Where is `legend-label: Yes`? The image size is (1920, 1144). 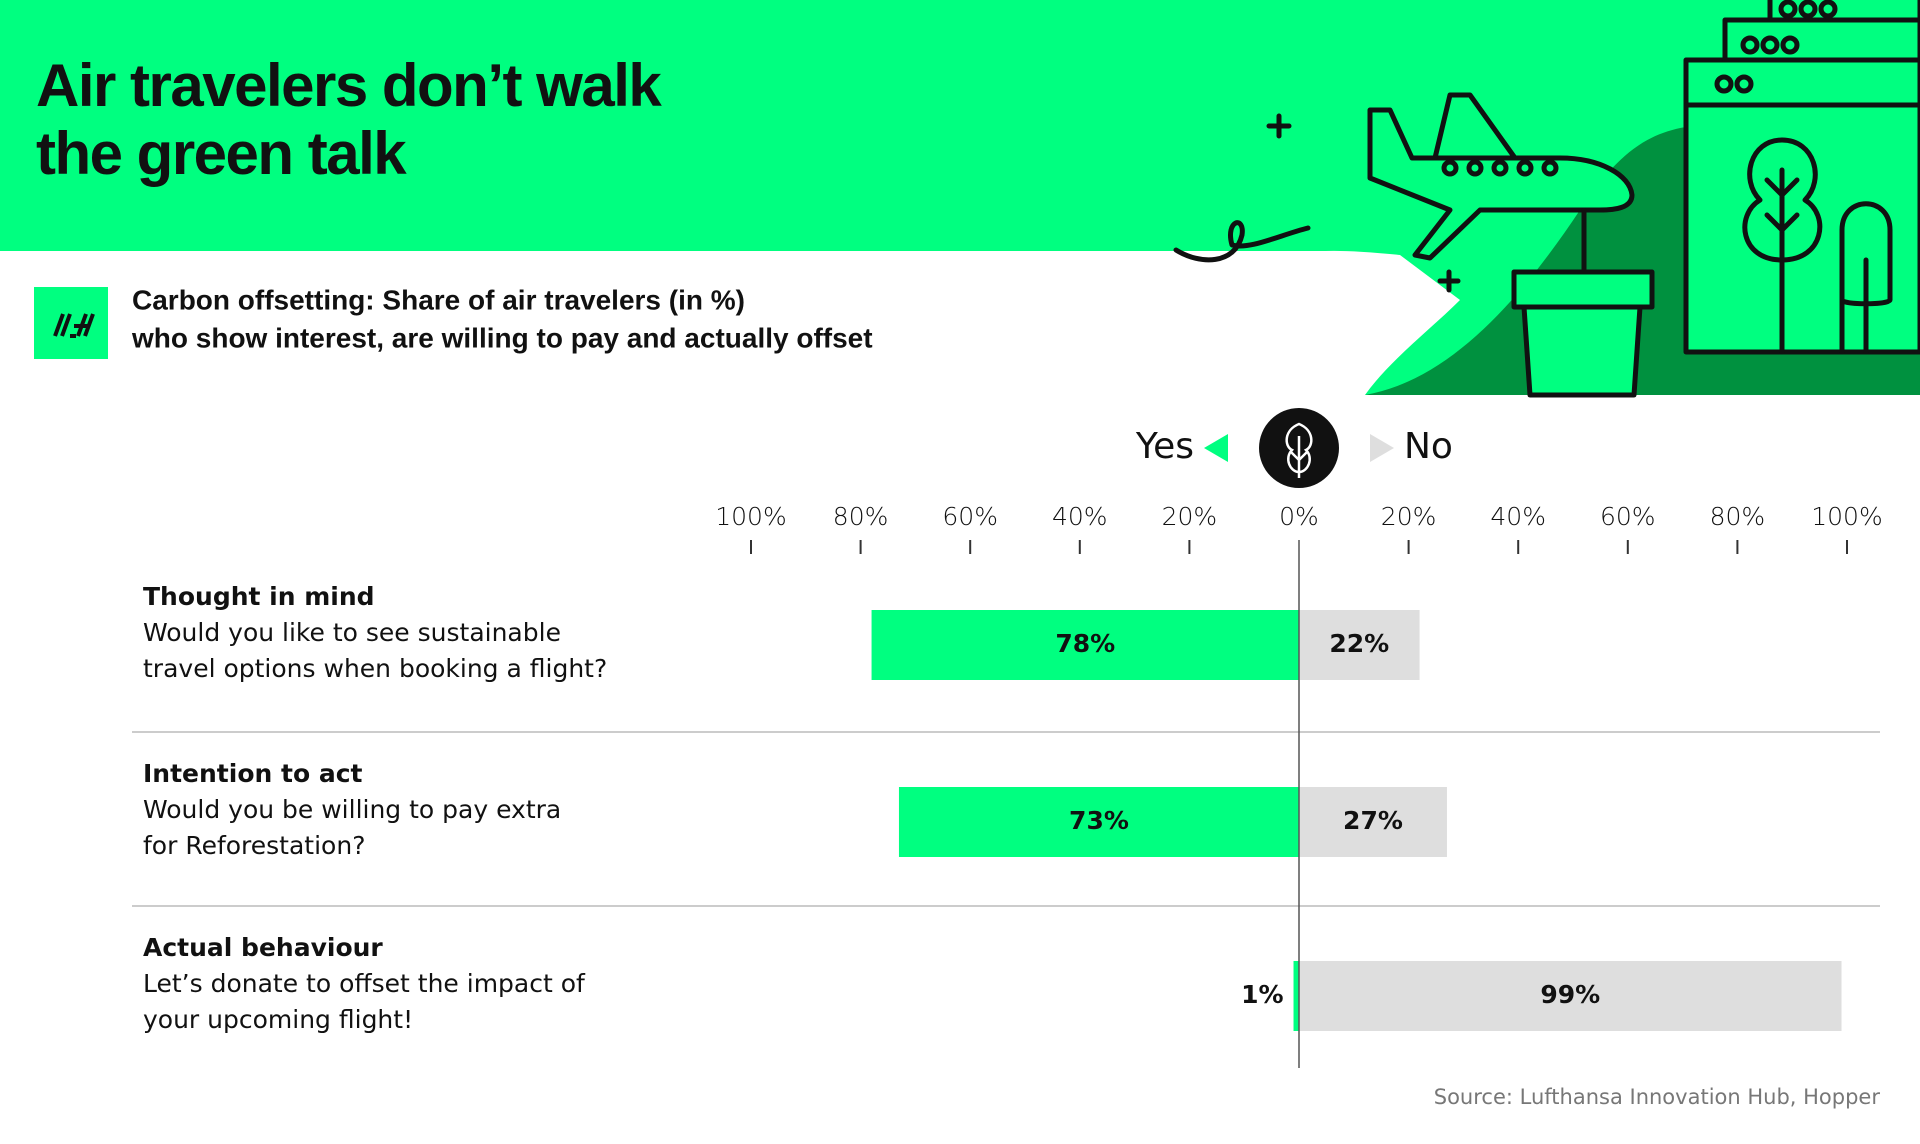
legend-label: Yes is located at coordinates (1164, 446).